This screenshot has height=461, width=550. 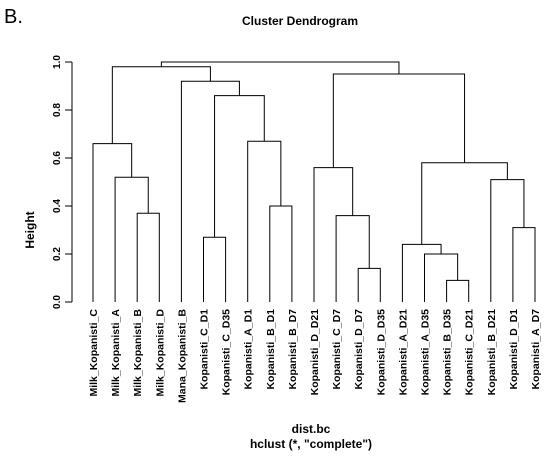 I want to click on leaf-label: Kopanisti_B_D35, so click(x=448, y=352).